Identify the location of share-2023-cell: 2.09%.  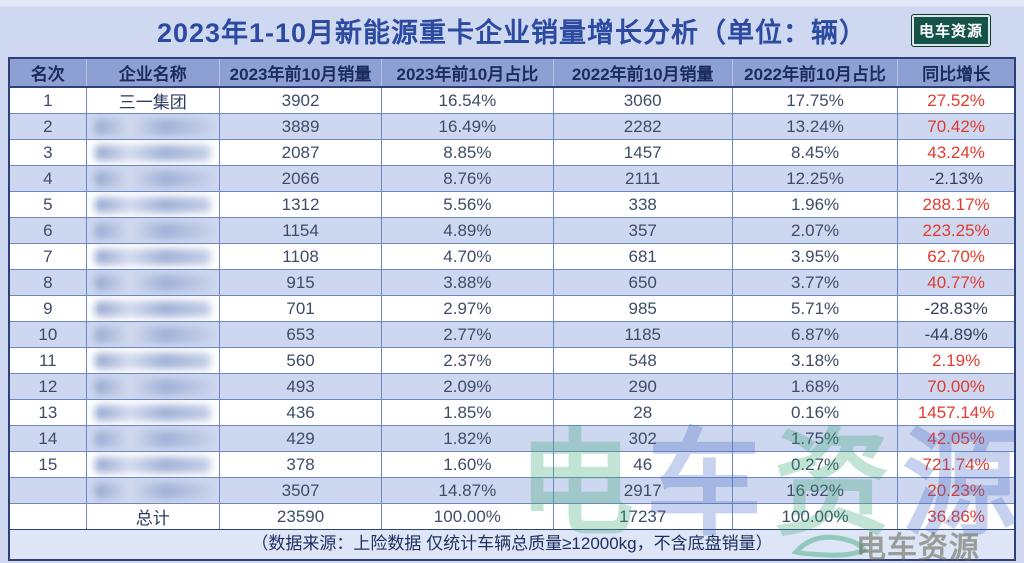
(467, 386).